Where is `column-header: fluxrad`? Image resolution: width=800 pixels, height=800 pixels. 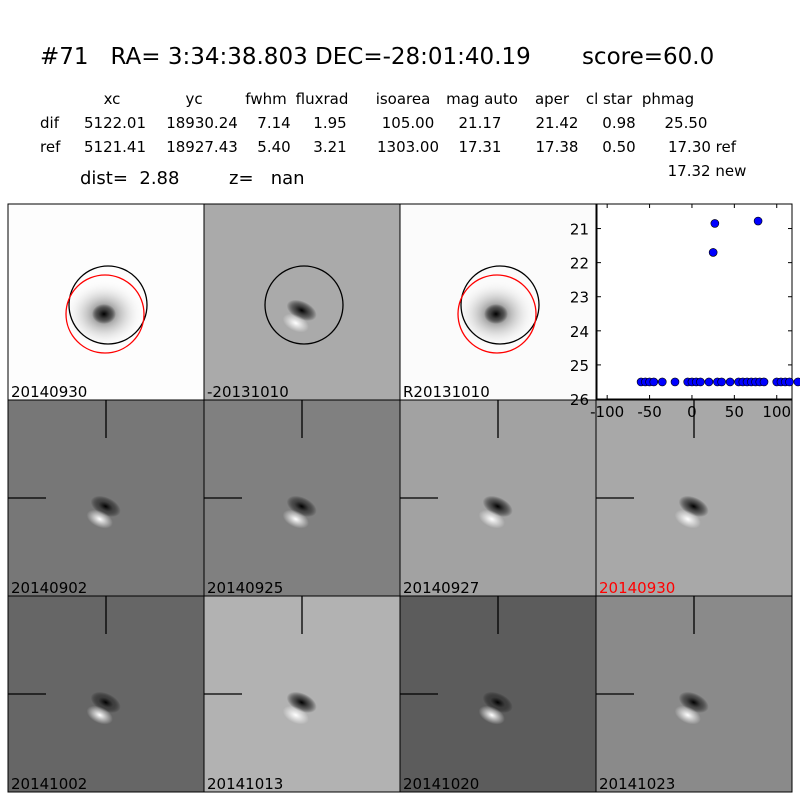 column-header: fluxrad is located at coordinates (322, 99).